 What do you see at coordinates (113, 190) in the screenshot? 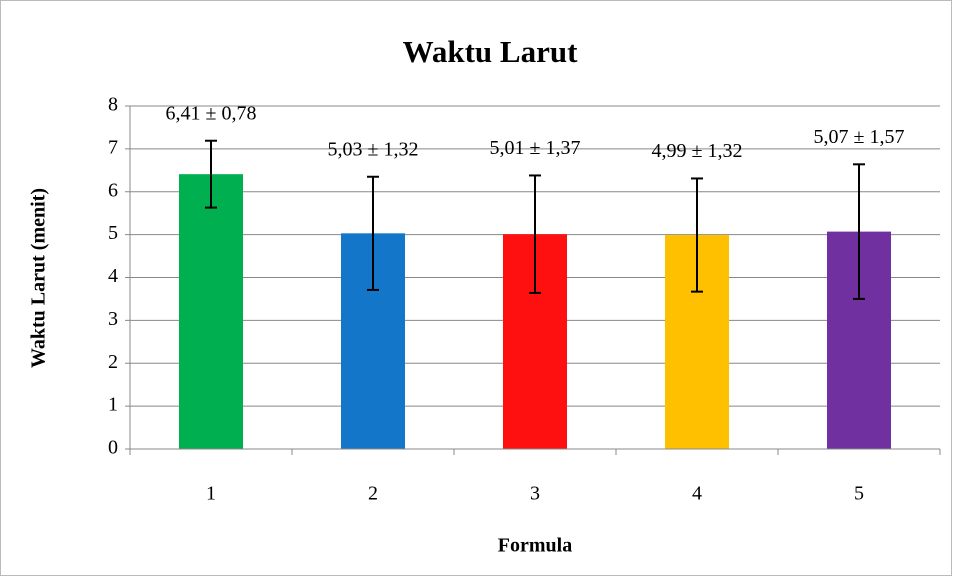
I see `y-tick-label: 6` at bounding box center [113, 190].